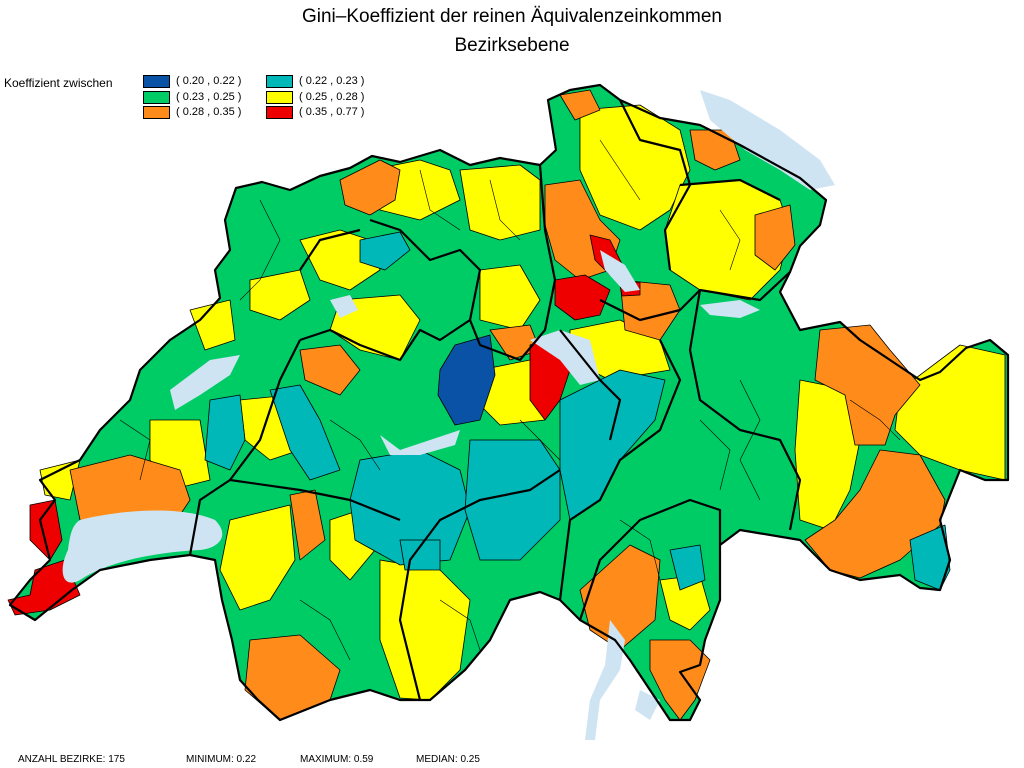 The width and height of the screenshot is (1024, 768). Describe the element at coordinates (332, 81) in the screenshot. I see `legend-text: ( 0.22 , 0.23 )` at that location.